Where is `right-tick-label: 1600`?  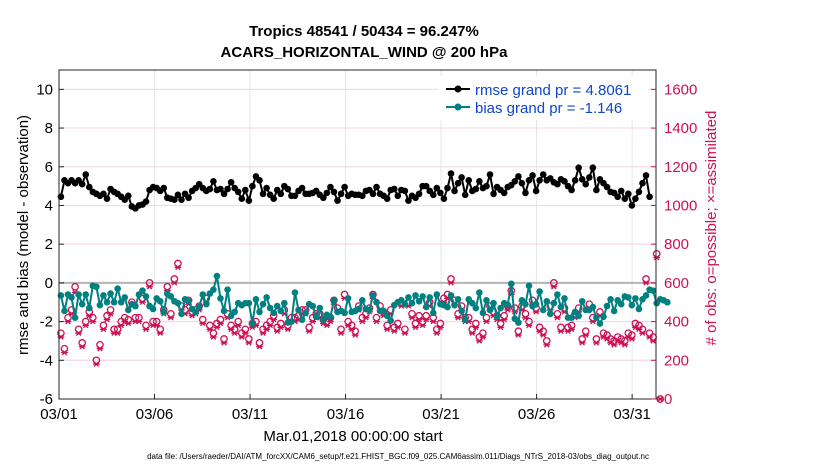 right-tick-label: 1600 is located at coordinates (680, 89).